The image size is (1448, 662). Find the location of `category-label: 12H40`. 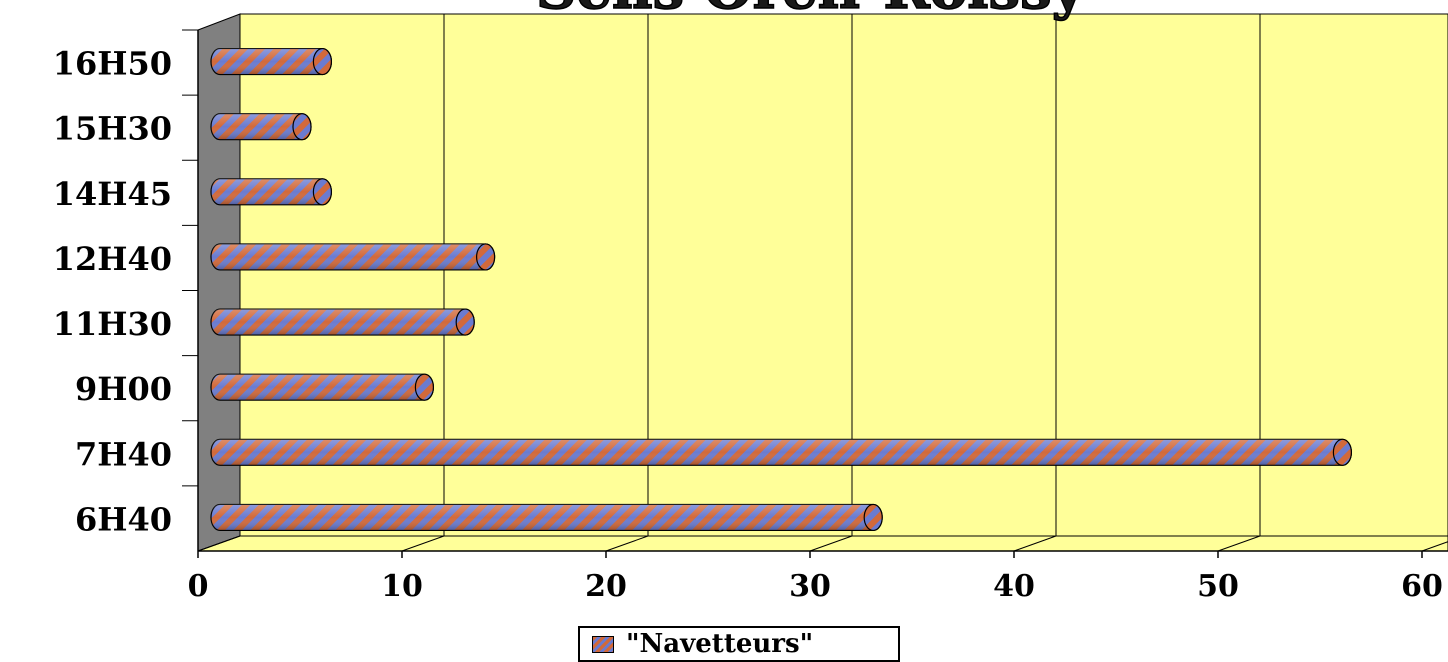

category-label: 12H40 is located at coordinates (112, 259).